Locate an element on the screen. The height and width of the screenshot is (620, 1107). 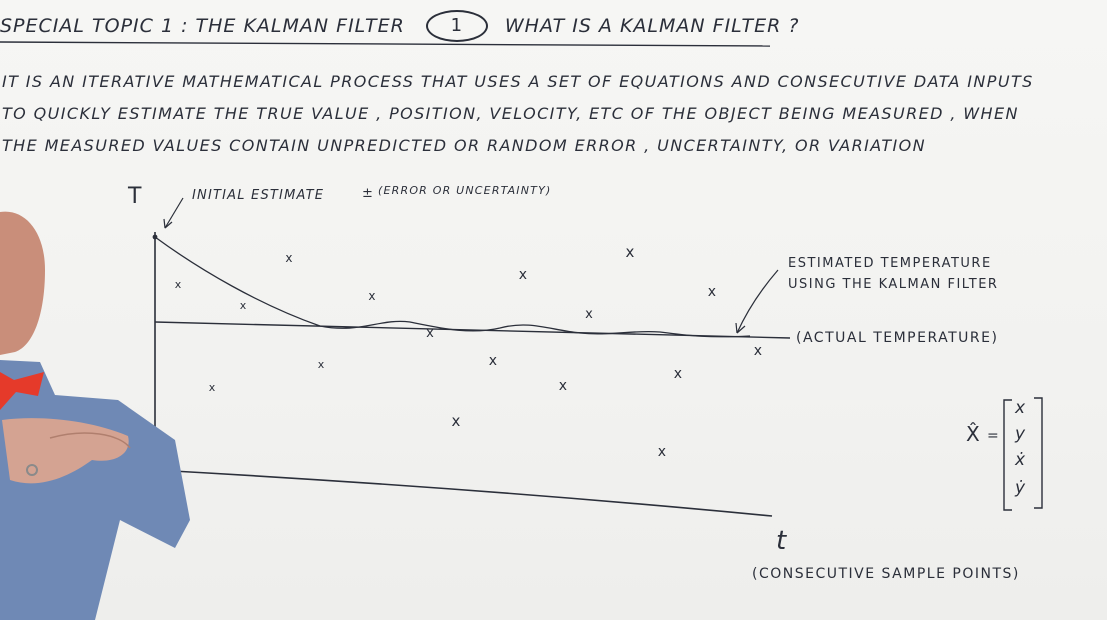
x-axis-note: (CONSECUTIVE SAMPLE POINTS) is located at coordinates (886, 574).